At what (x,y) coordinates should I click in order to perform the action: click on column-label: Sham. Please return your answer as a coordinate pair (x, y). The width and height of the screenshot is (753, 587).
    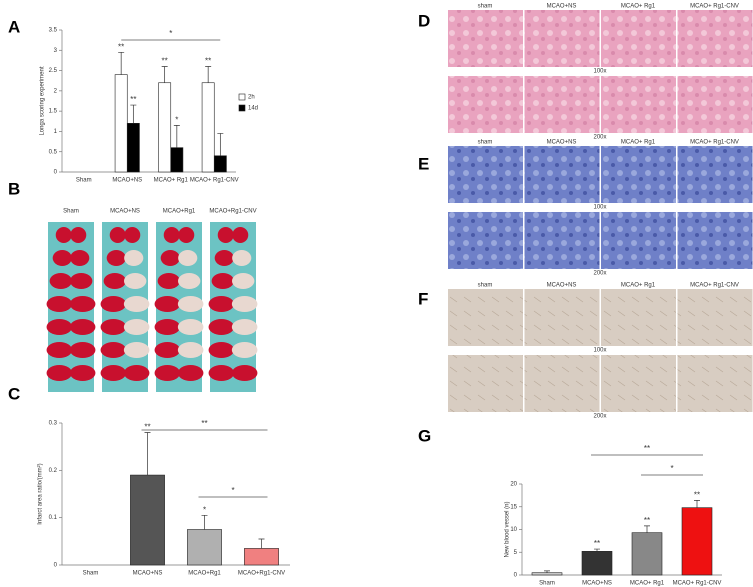
    Looking at the image, I should click on (71, 212).